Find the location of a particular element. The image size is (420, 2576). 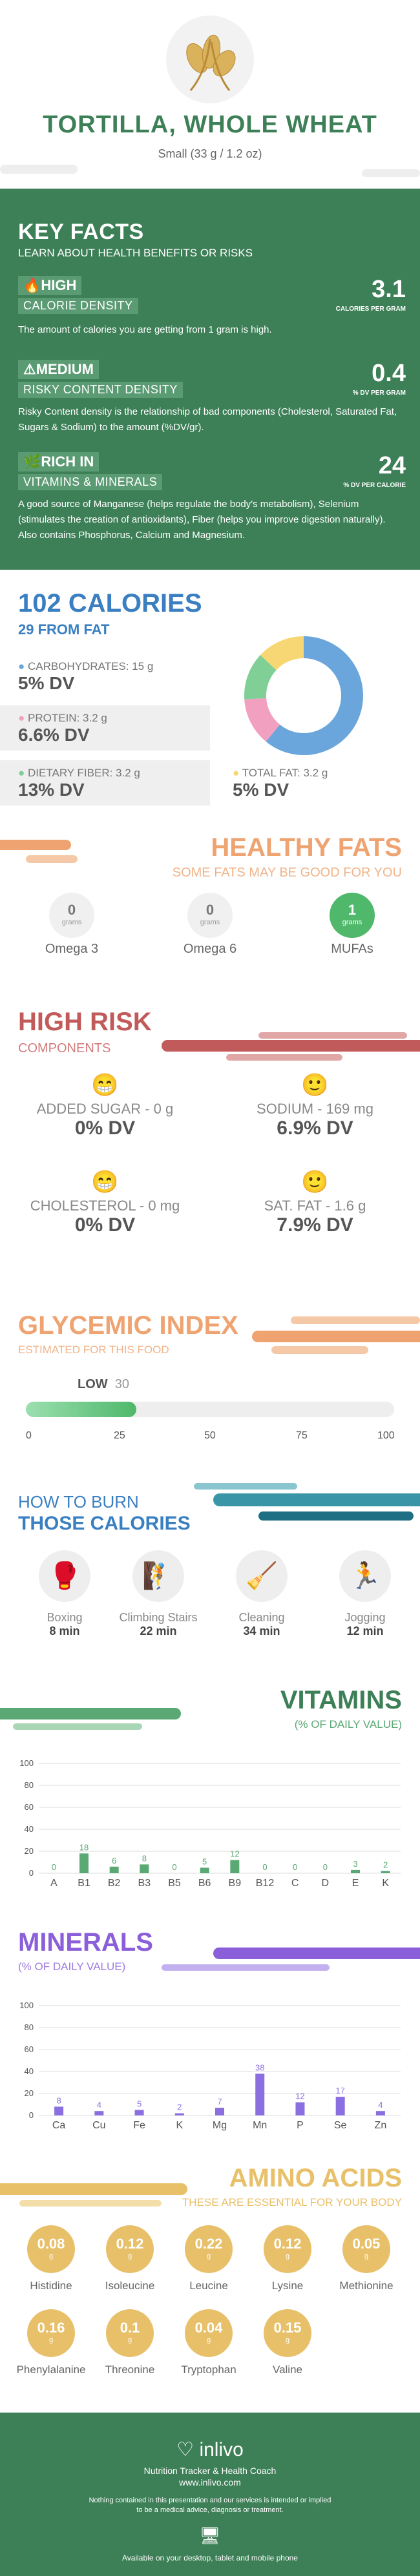

glycemic-level: LOW 30 is located at coordinates (104, 1384).